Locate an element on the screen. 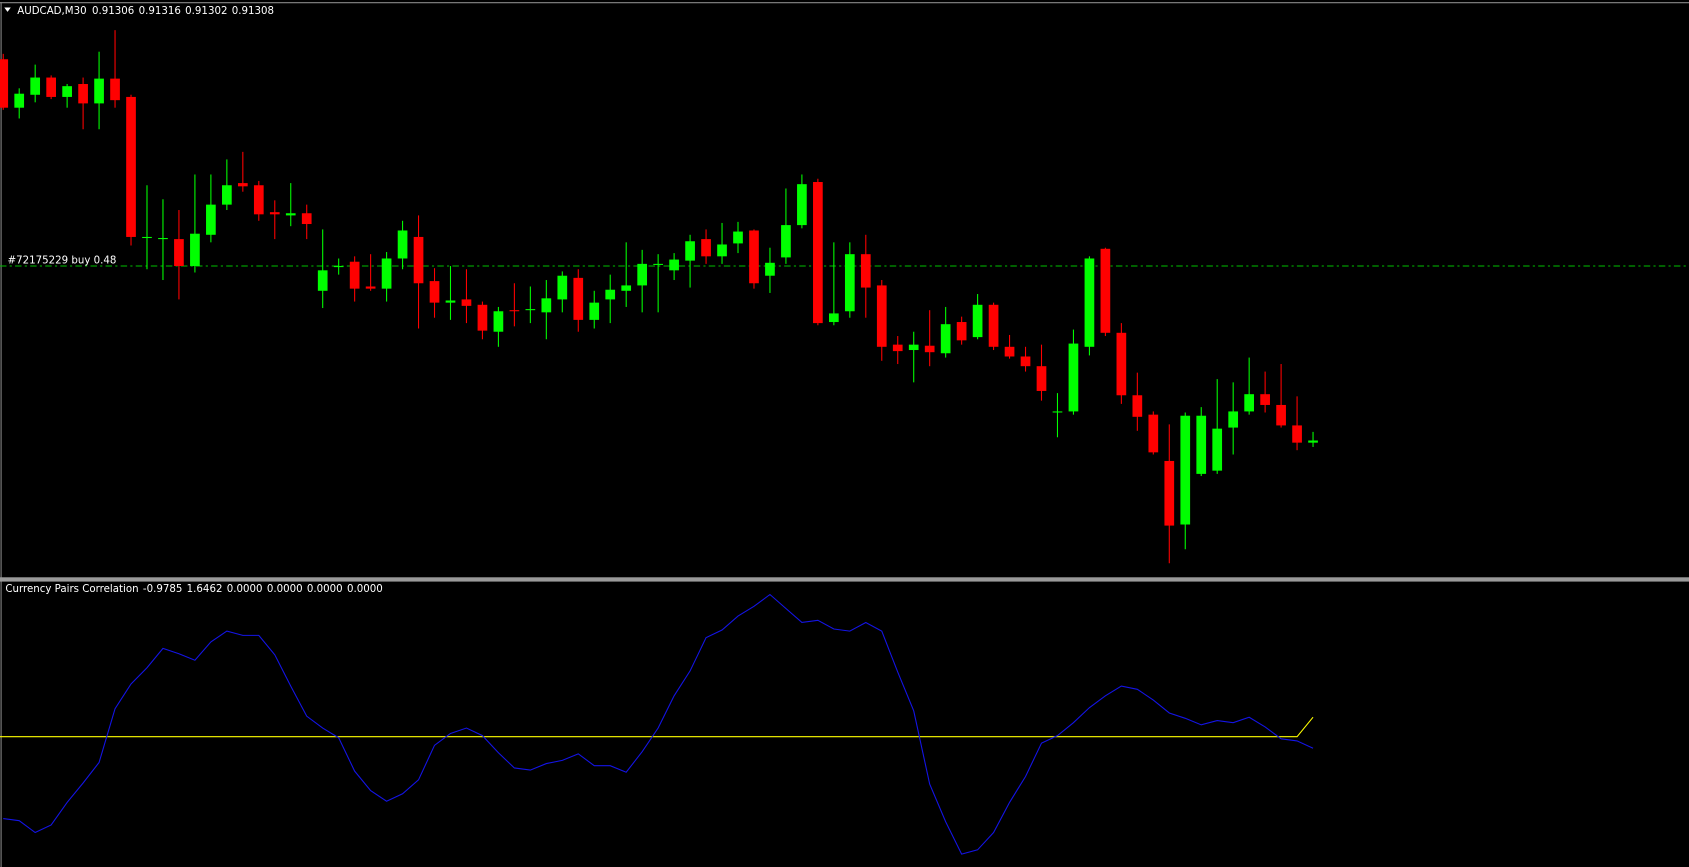 This screenshot has height=867, width=1689. indicator-title: Currency Pairs Correlation is located at coordinates (71, 589).